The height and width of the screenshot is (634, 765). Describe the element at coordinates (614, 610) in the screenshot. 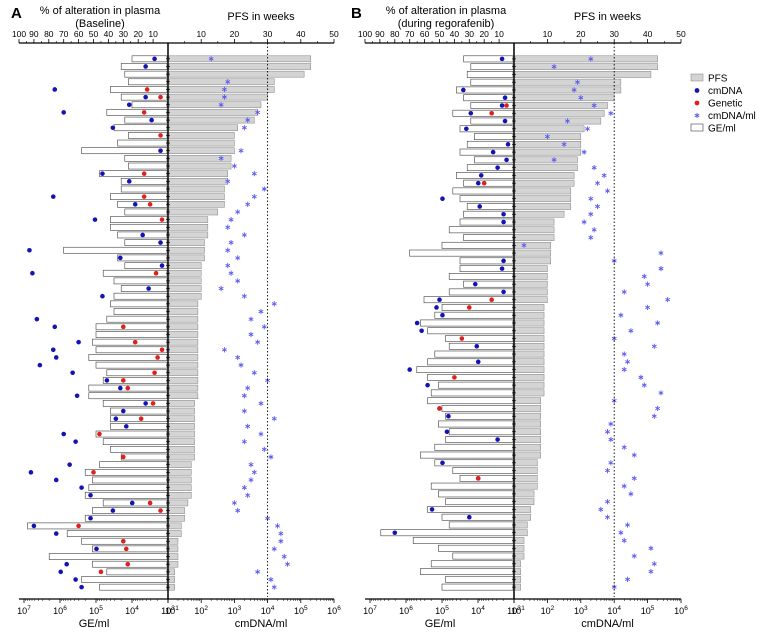

I see `cmdna-ml-tick-label: 10⁴` at that location.